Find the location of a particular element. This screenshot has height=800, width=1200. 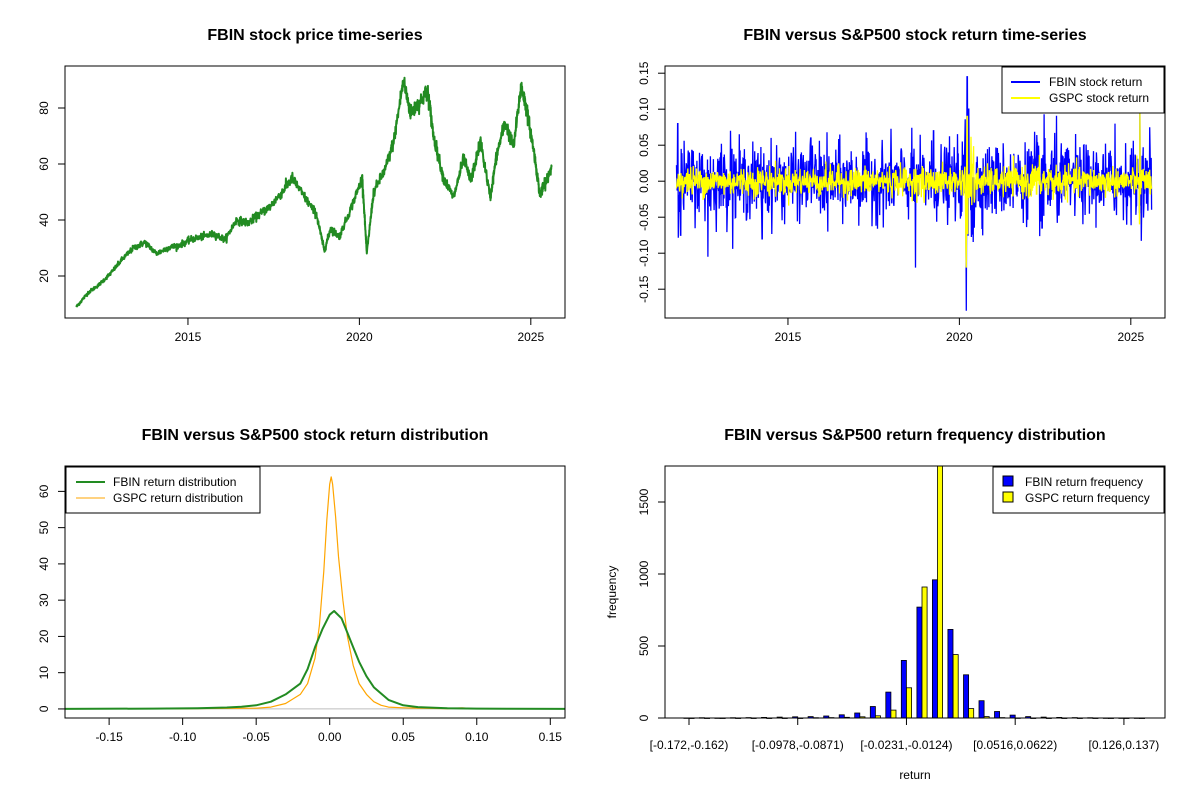

returns-y-tick-label: 0.15 is located at coordinates (644, 73).